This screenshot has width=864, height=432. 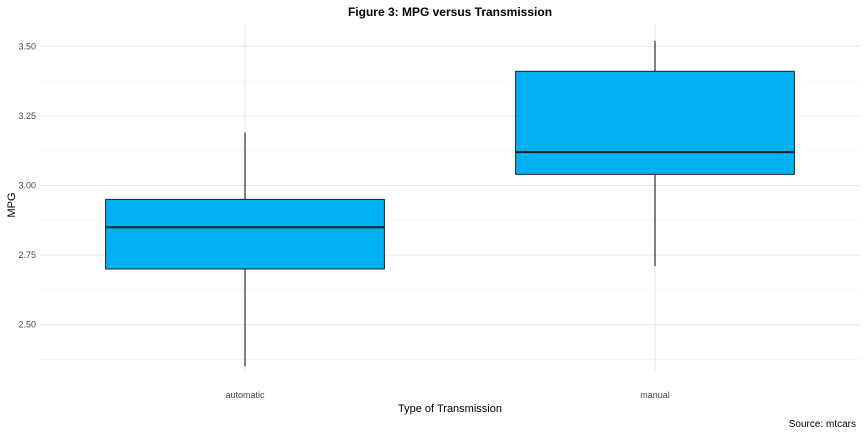 What do you see at coordinates (450, 12) in the screenshot?
I see `chart-title: Figure 3: MPG versus Transmission` at bounding box center [450, 12].